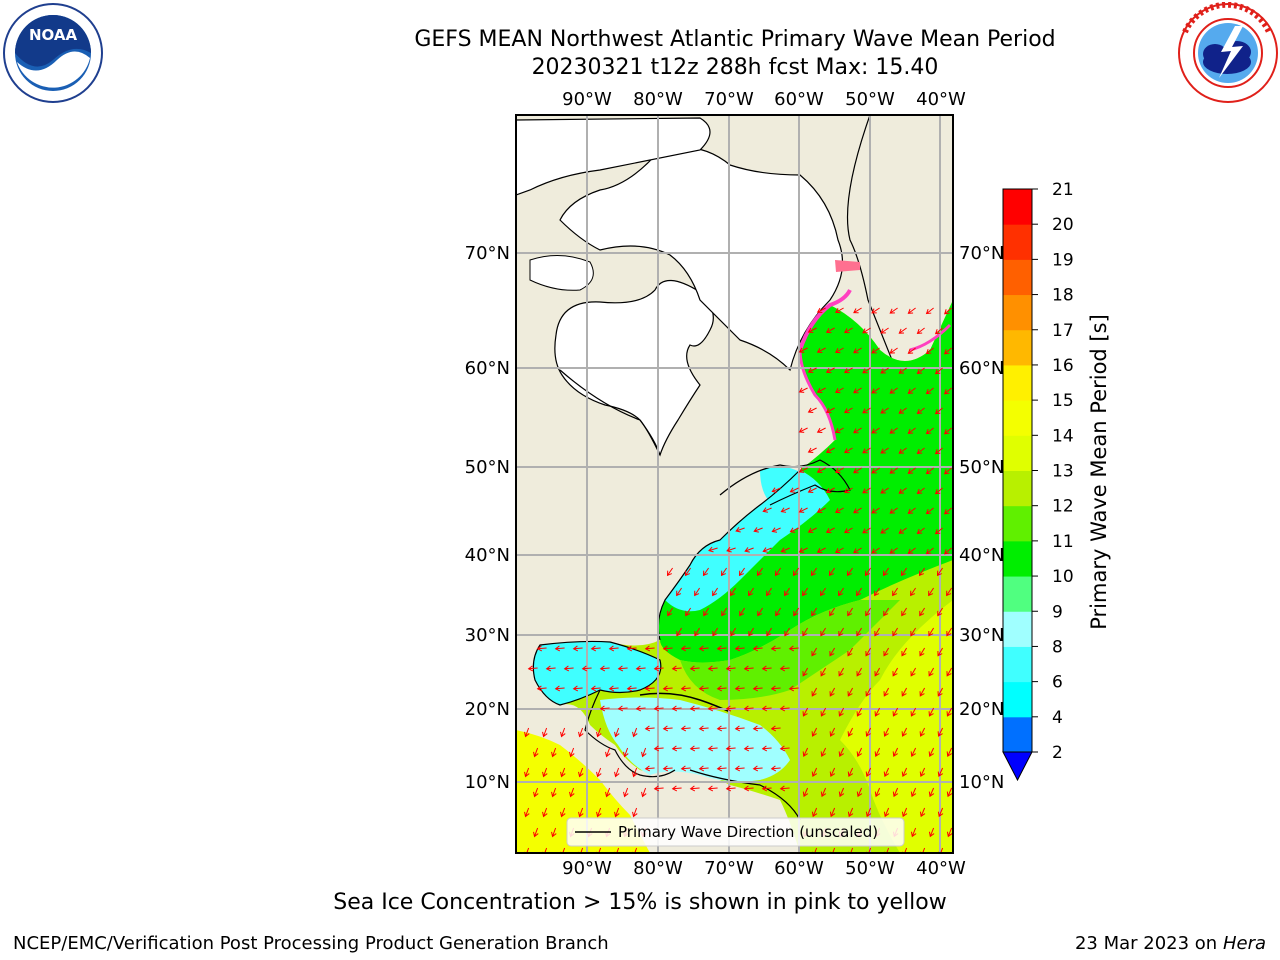  What do you see at coordinates (487, 782) in the screenshot?
I see `lat-label-left: 10°N` at bounding box center [487, 782].